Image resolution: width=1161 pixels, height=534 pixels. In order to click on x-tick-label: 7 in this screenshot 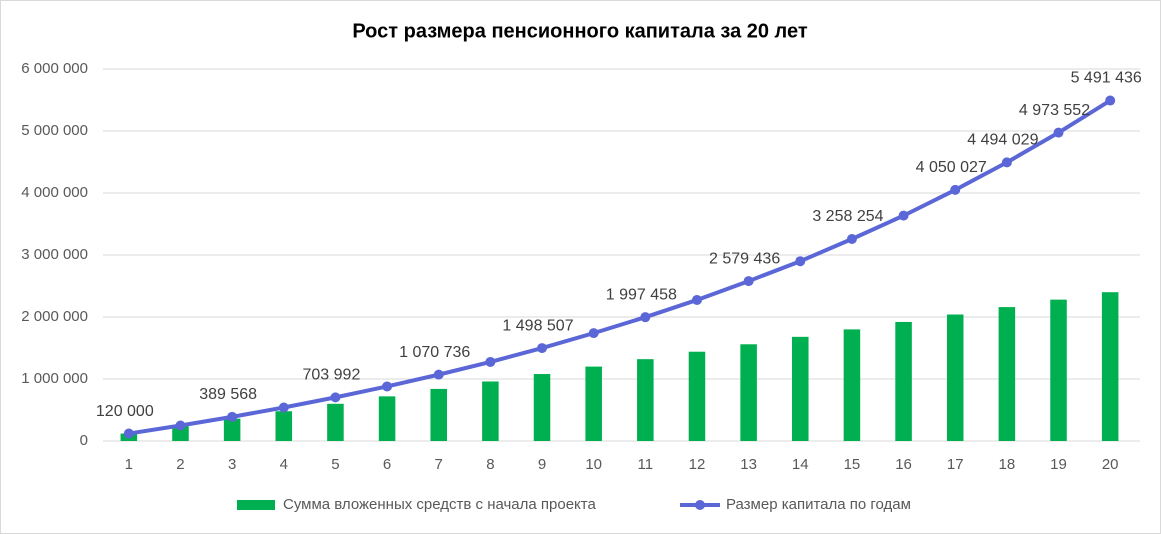, I will do `click(439, 464)`.